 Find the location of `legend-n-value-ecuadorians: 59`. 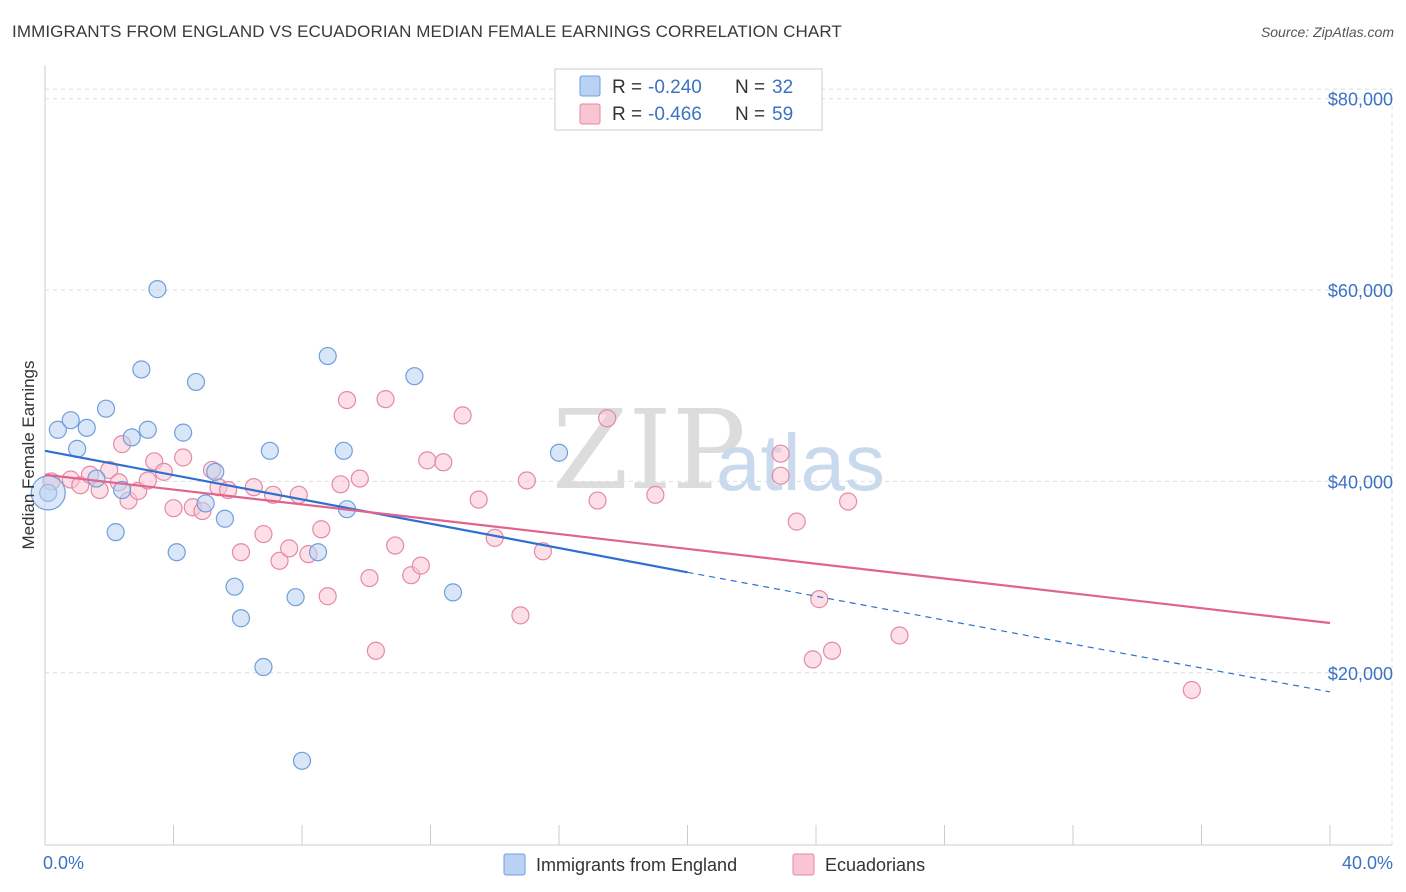

legend-n-value-ecuadorians: 59 is located at coordinates (782, 114).